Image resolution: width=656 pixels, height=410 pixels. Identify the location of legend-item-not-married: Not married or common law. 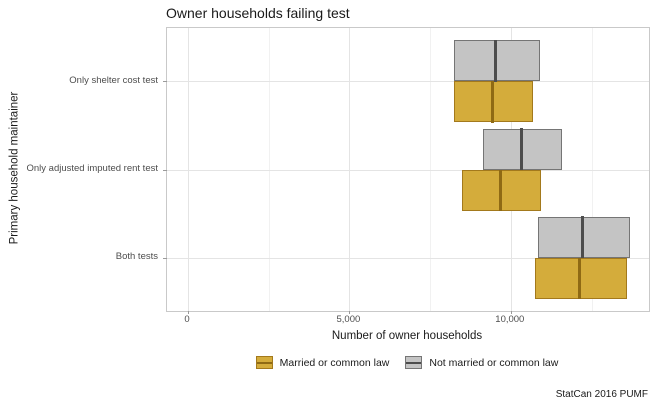
(481, 362).